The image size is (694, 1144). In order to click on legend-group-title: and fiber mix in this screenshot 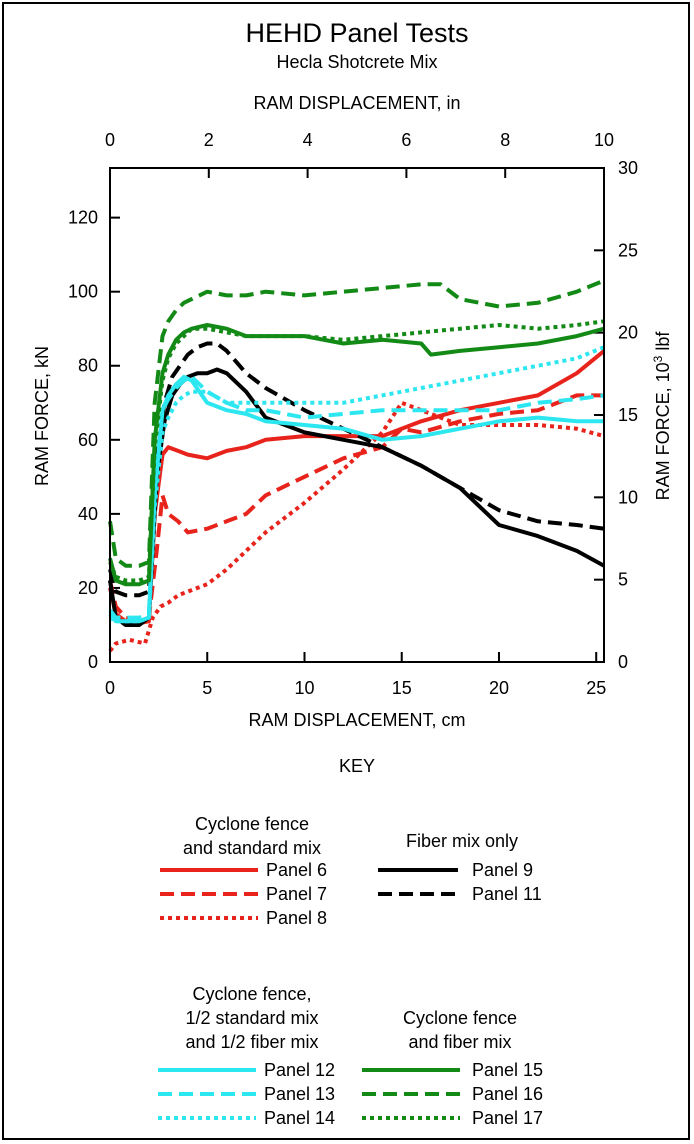, I will do `click(459, 1042)`.